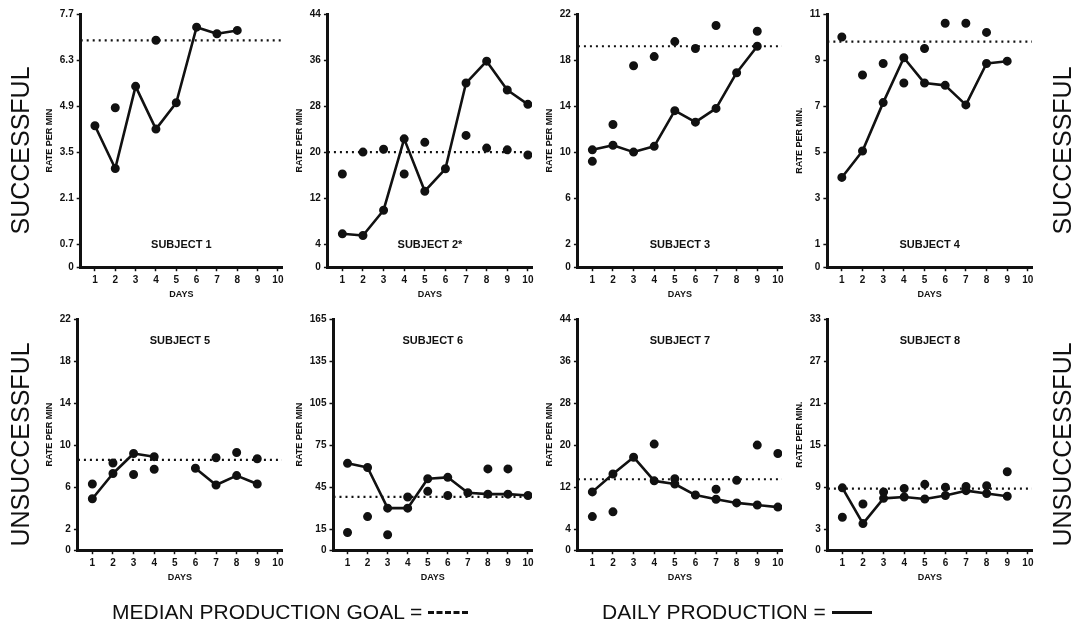 The height and width of the screenshot is (641, 1082). Describe the element at coordinates (818, 549) in the screenshot. I see `y-tick-label: 0` at that location.